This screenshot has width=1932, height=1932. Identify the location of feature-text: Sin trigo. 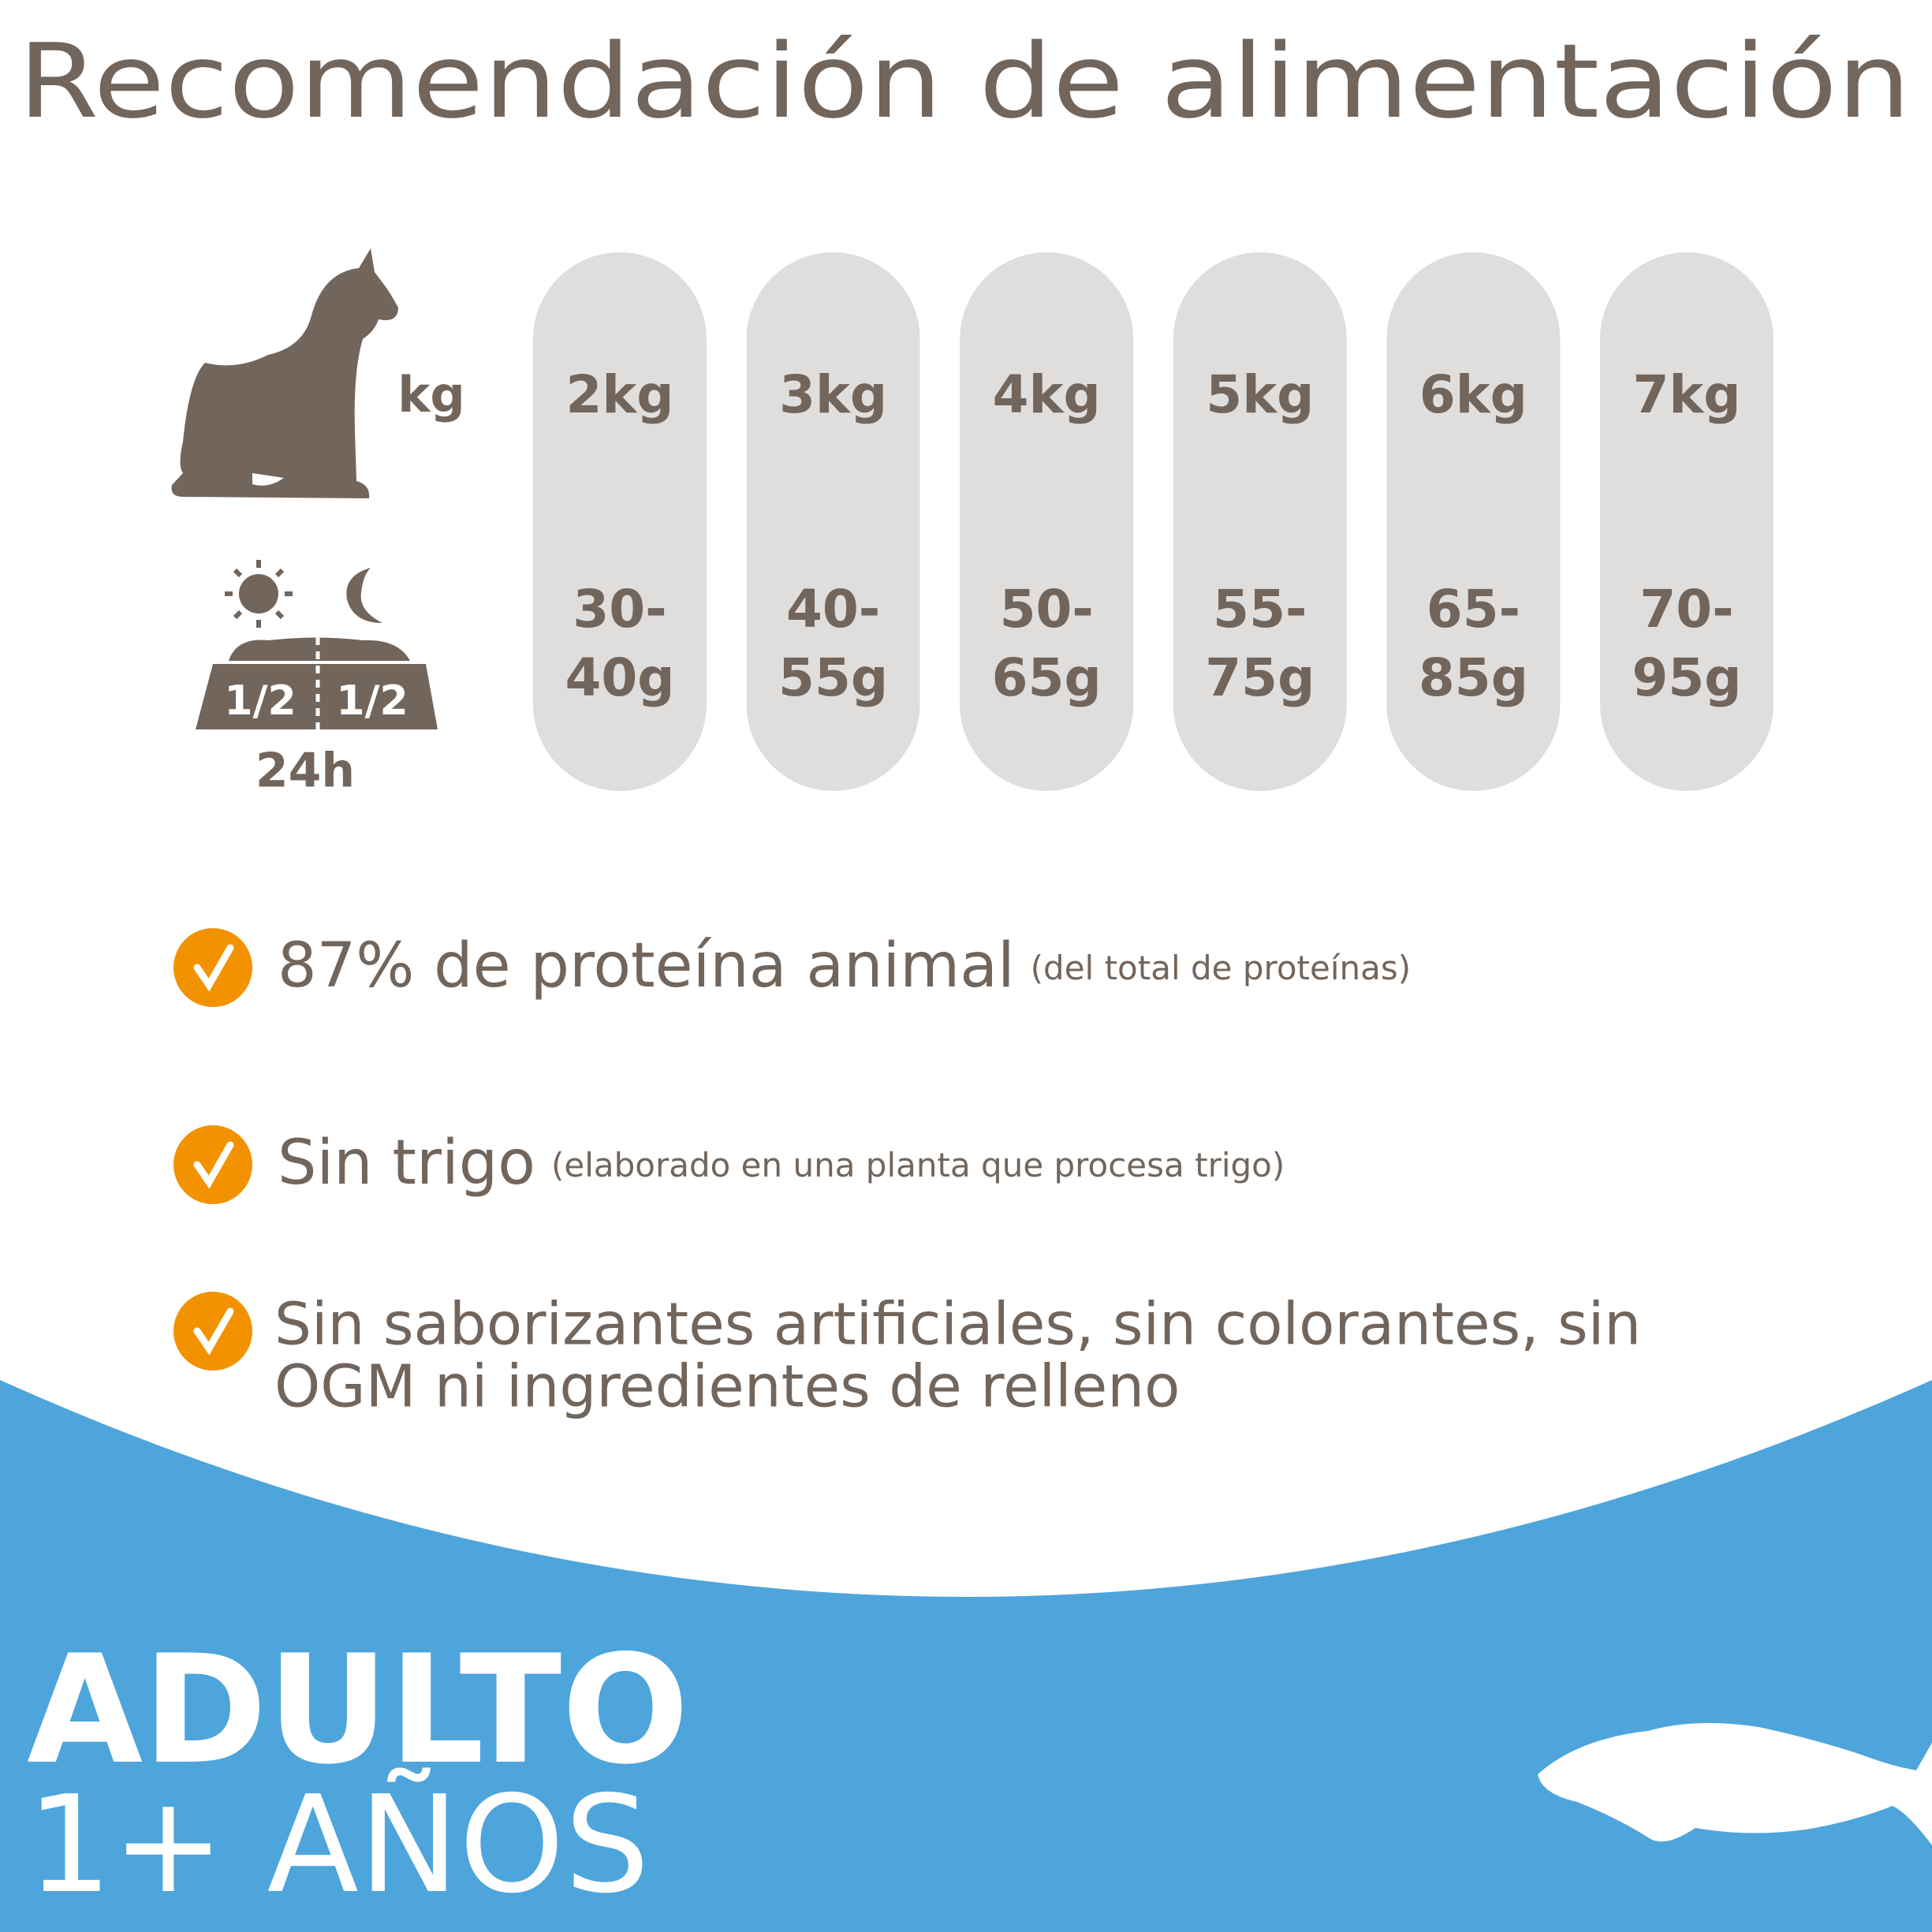
(406, 1163).